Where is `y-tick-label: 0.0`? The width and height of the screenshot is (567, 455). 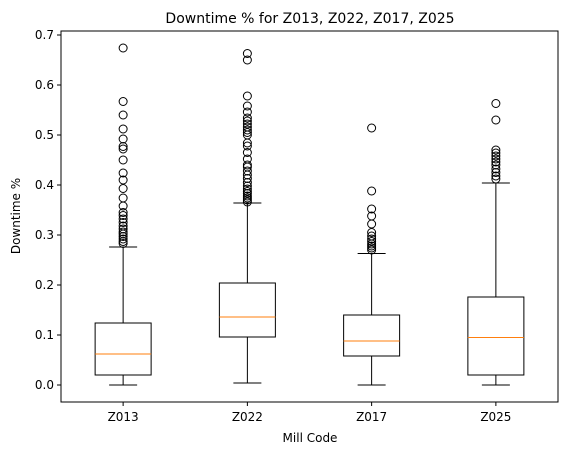 y-tick-label: 0.0 is located at coordinates (44, 385).